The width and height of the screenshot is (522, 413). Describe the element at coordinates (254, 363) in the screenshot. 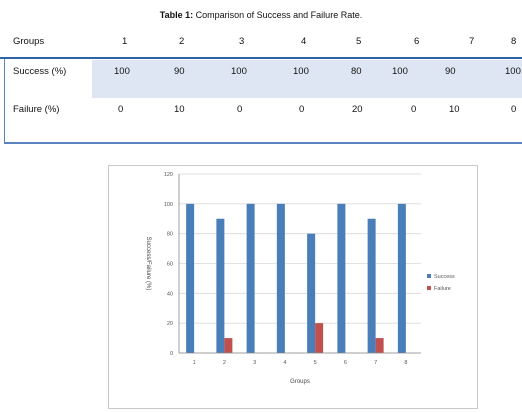

I see `x-tick-3: 3` at that location.